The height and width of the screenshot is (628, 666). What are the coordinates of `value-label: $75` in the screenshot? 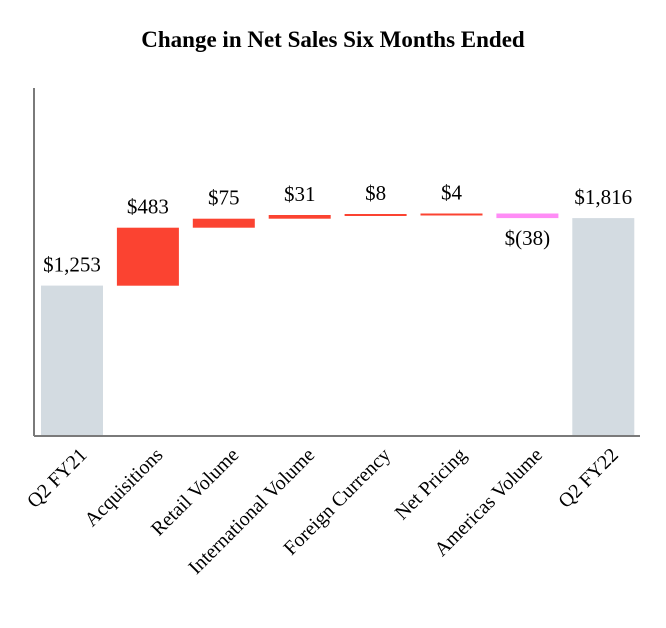 It's located at (224, 198).